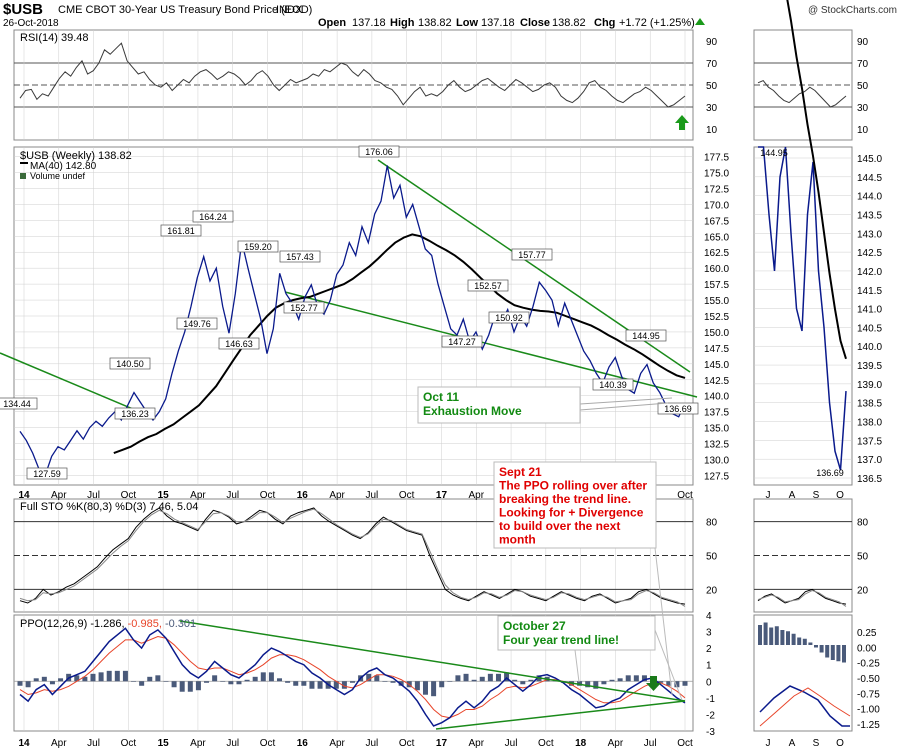 This screenshot has width=900, height=751. I want to click on price-tick-label: 175.0, so click(716, 174).